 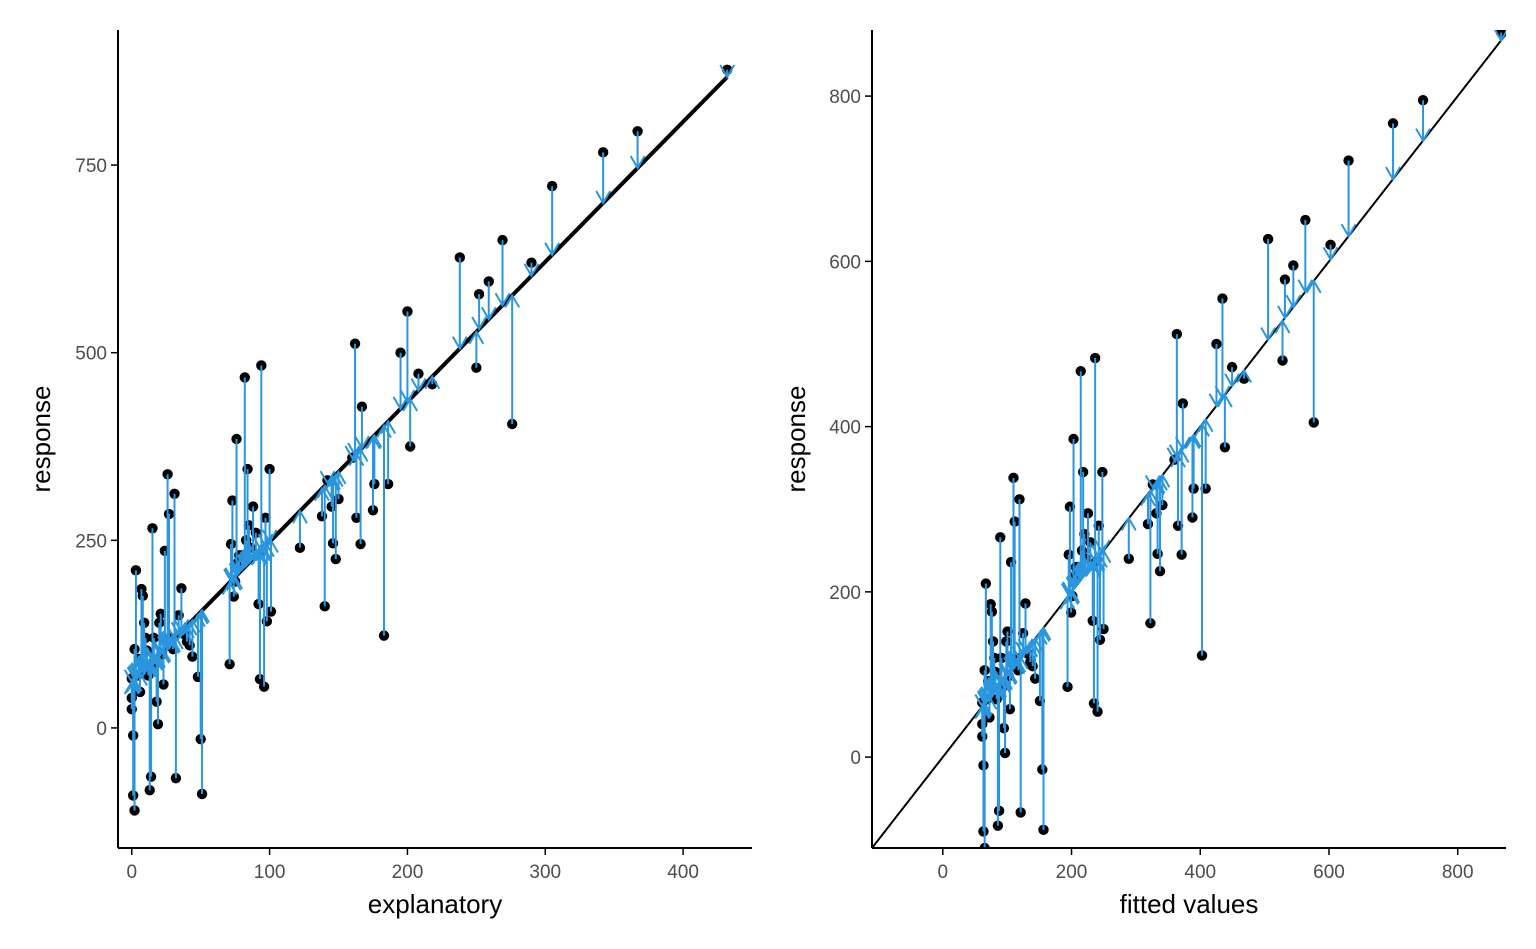 What do you see at coordinates (845, 593) in the screenshot?
I see `y-tick-label: 200` at bounding box center [845, 593].